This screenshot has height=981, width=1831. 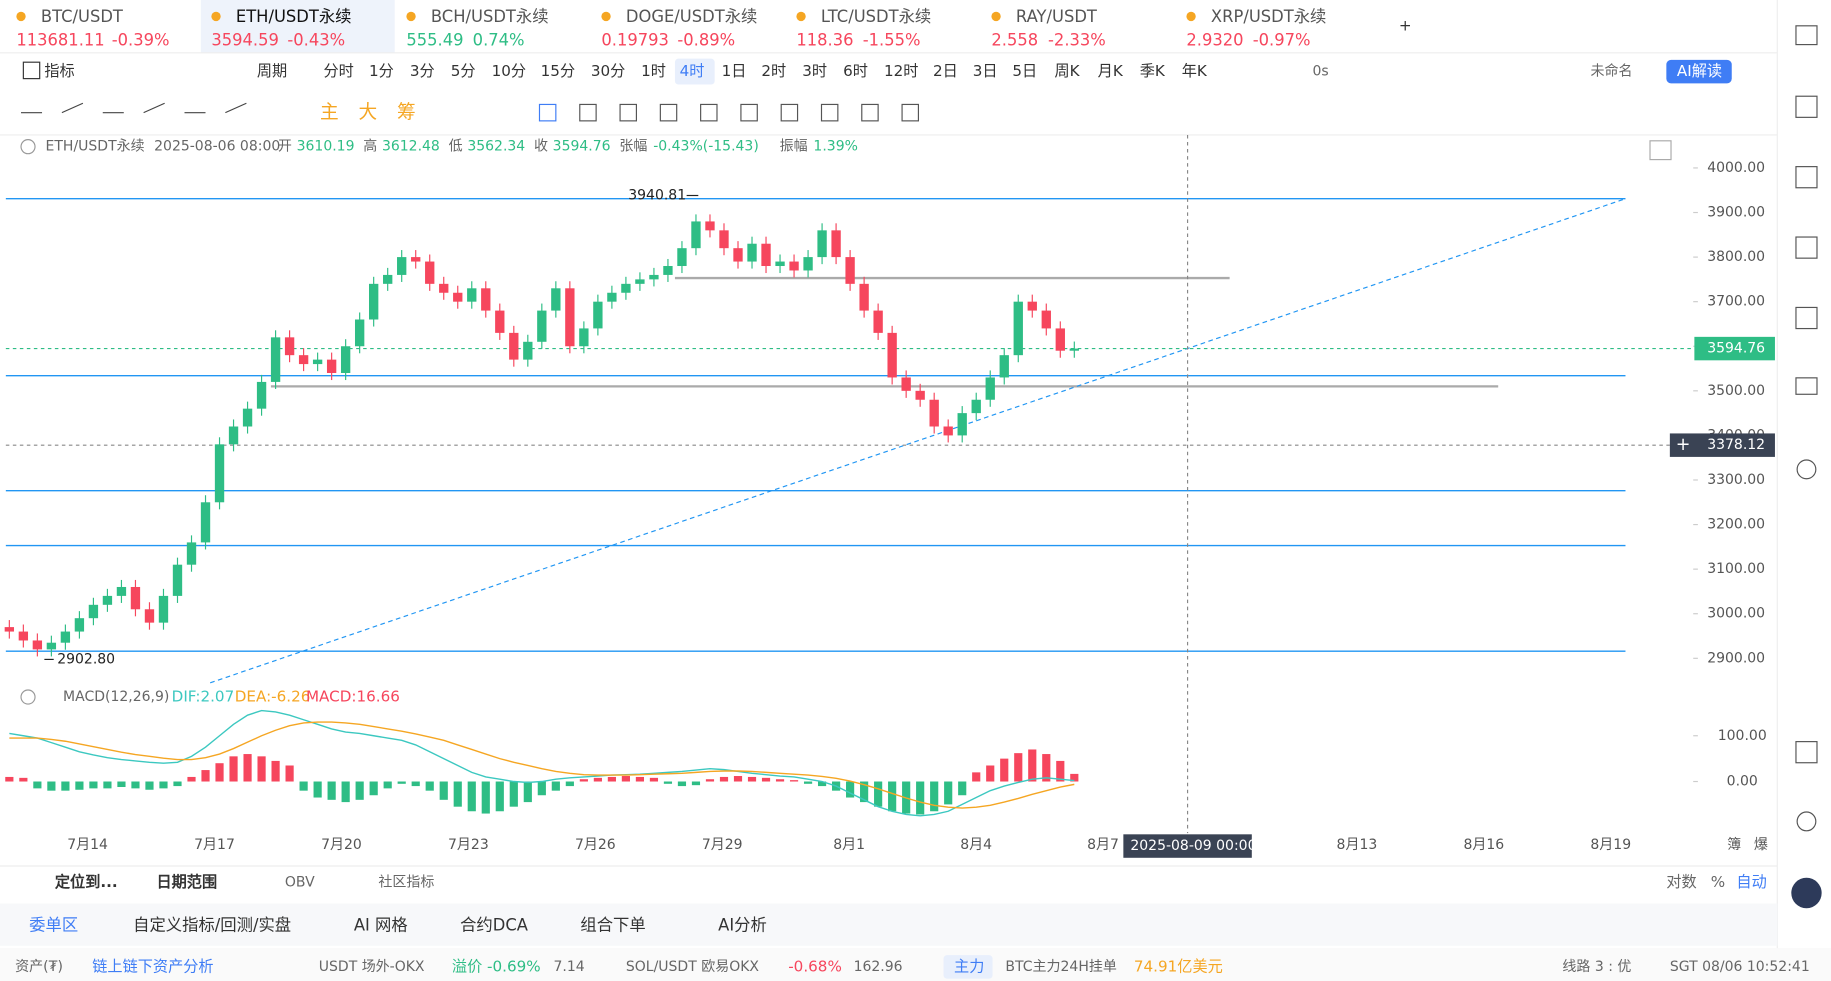 What do you see at coordinates (272, 71) in the screenshot?
I see `period-button: 周期` at bounding box center [272, 71].